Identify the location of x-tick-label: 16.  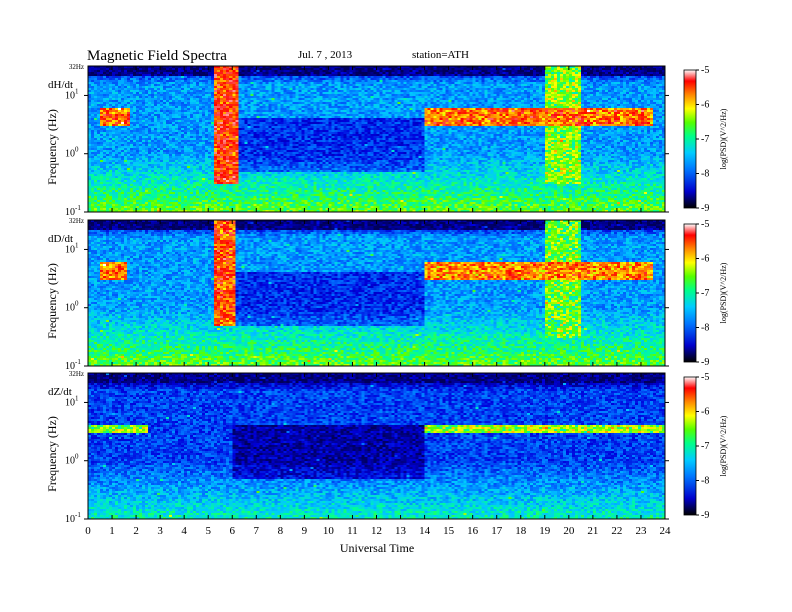
(473, 531).